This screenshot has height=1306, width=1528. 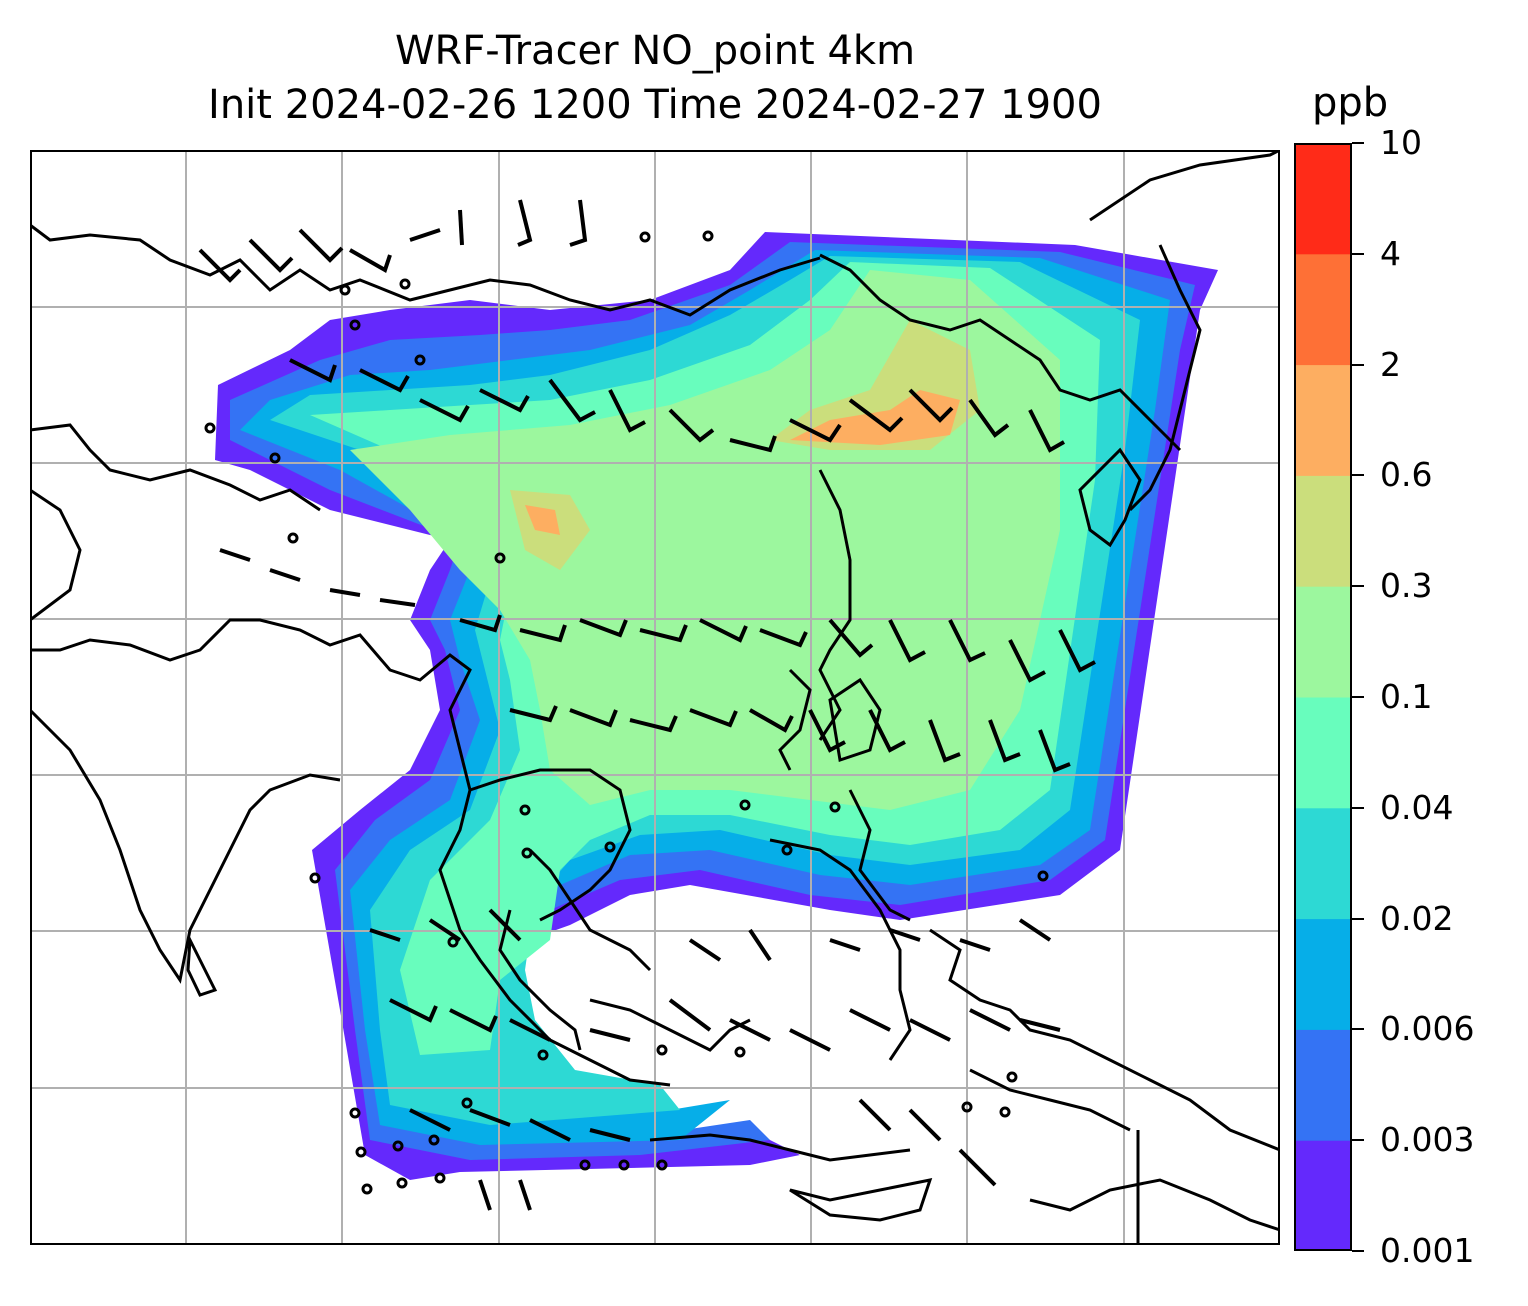 I want to click on colorbar-tick-label: 0.006, so click(x=1427, y=1029).